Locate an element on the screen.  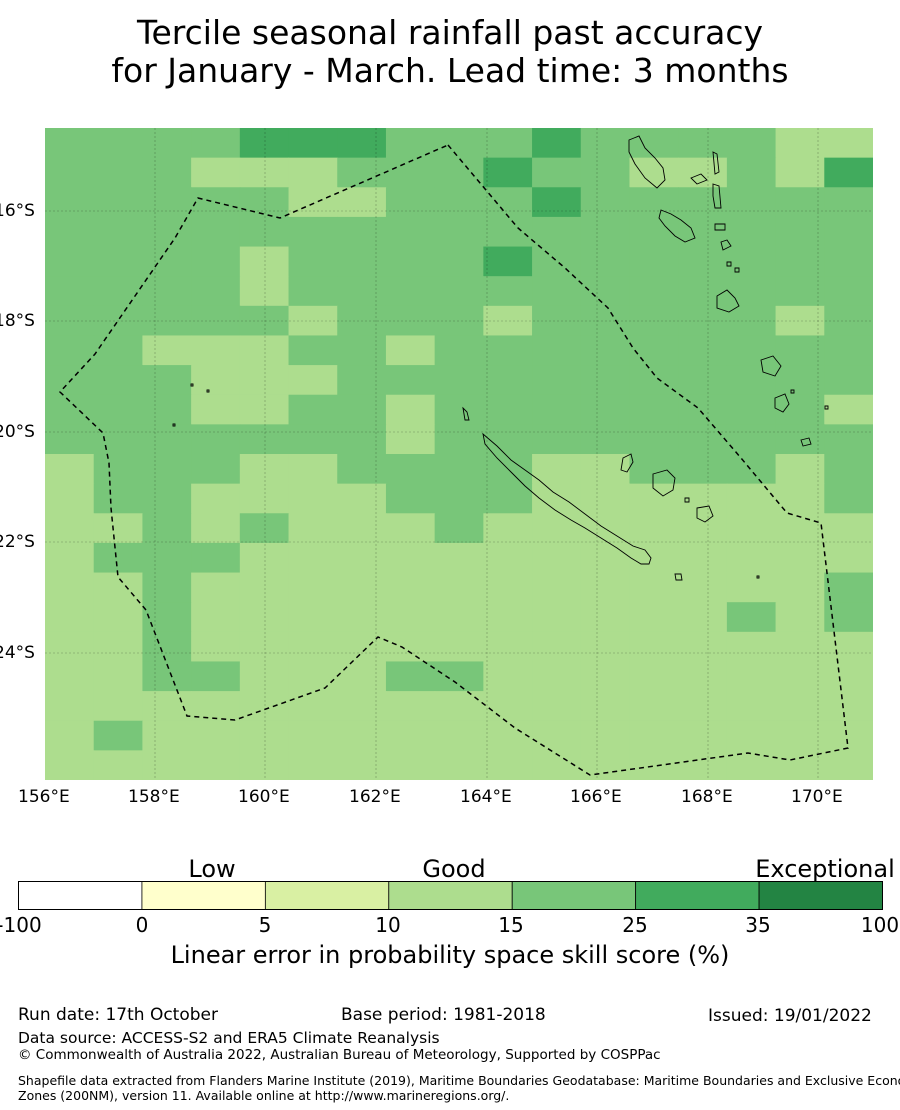
colorbar-tick: 35 is located at coordinates (758, 925).